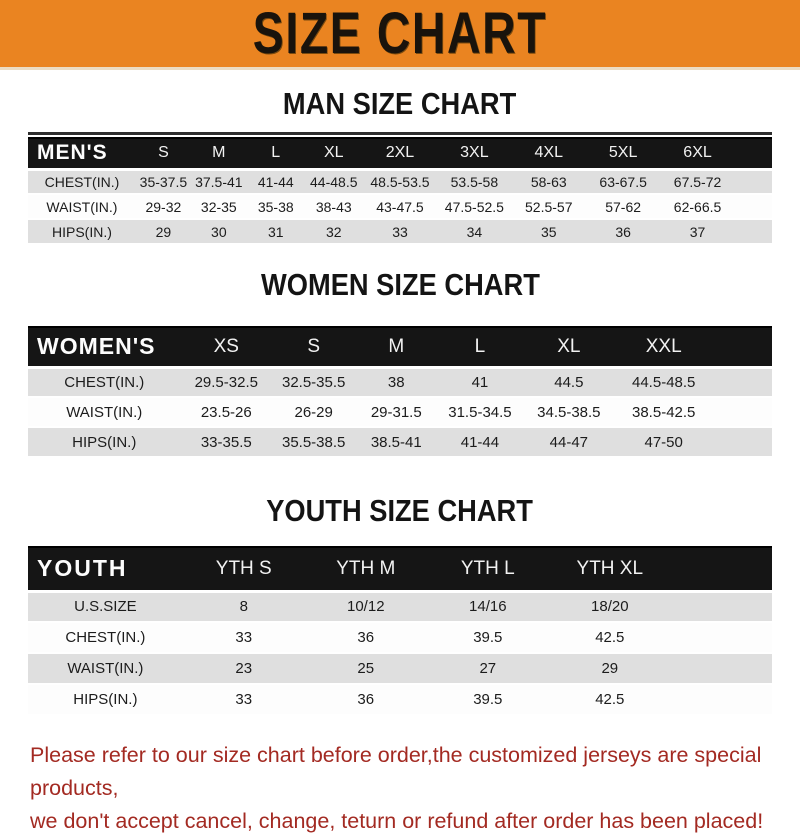  Describe the element at coordinates (275, 206) in the screenshot. I see `size-value-cell: 35-38` at that location.